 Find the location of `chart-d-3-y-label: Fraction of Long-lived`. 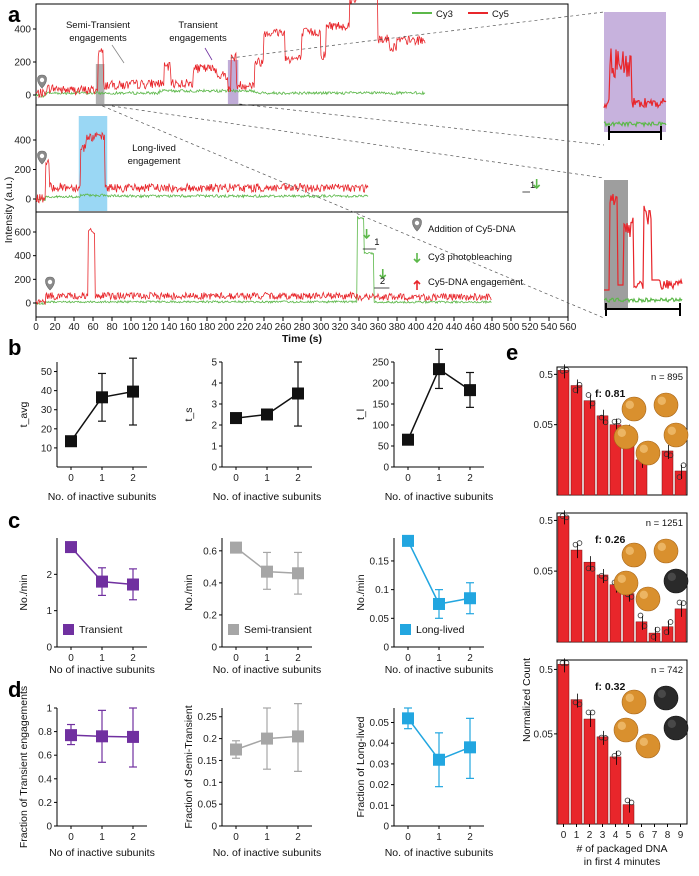

chart-d-3-y-label: Fraction of Long-lived is located at coordinates (361, 766).